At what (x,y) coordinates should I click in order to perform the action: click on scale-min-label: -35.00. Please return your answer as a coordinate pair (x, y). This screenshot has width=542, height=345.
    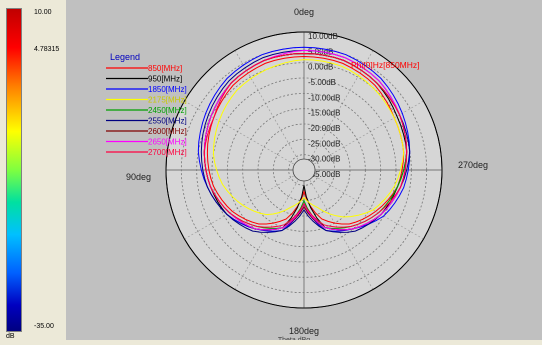
    Looking at the image, I should click on (44, 326).